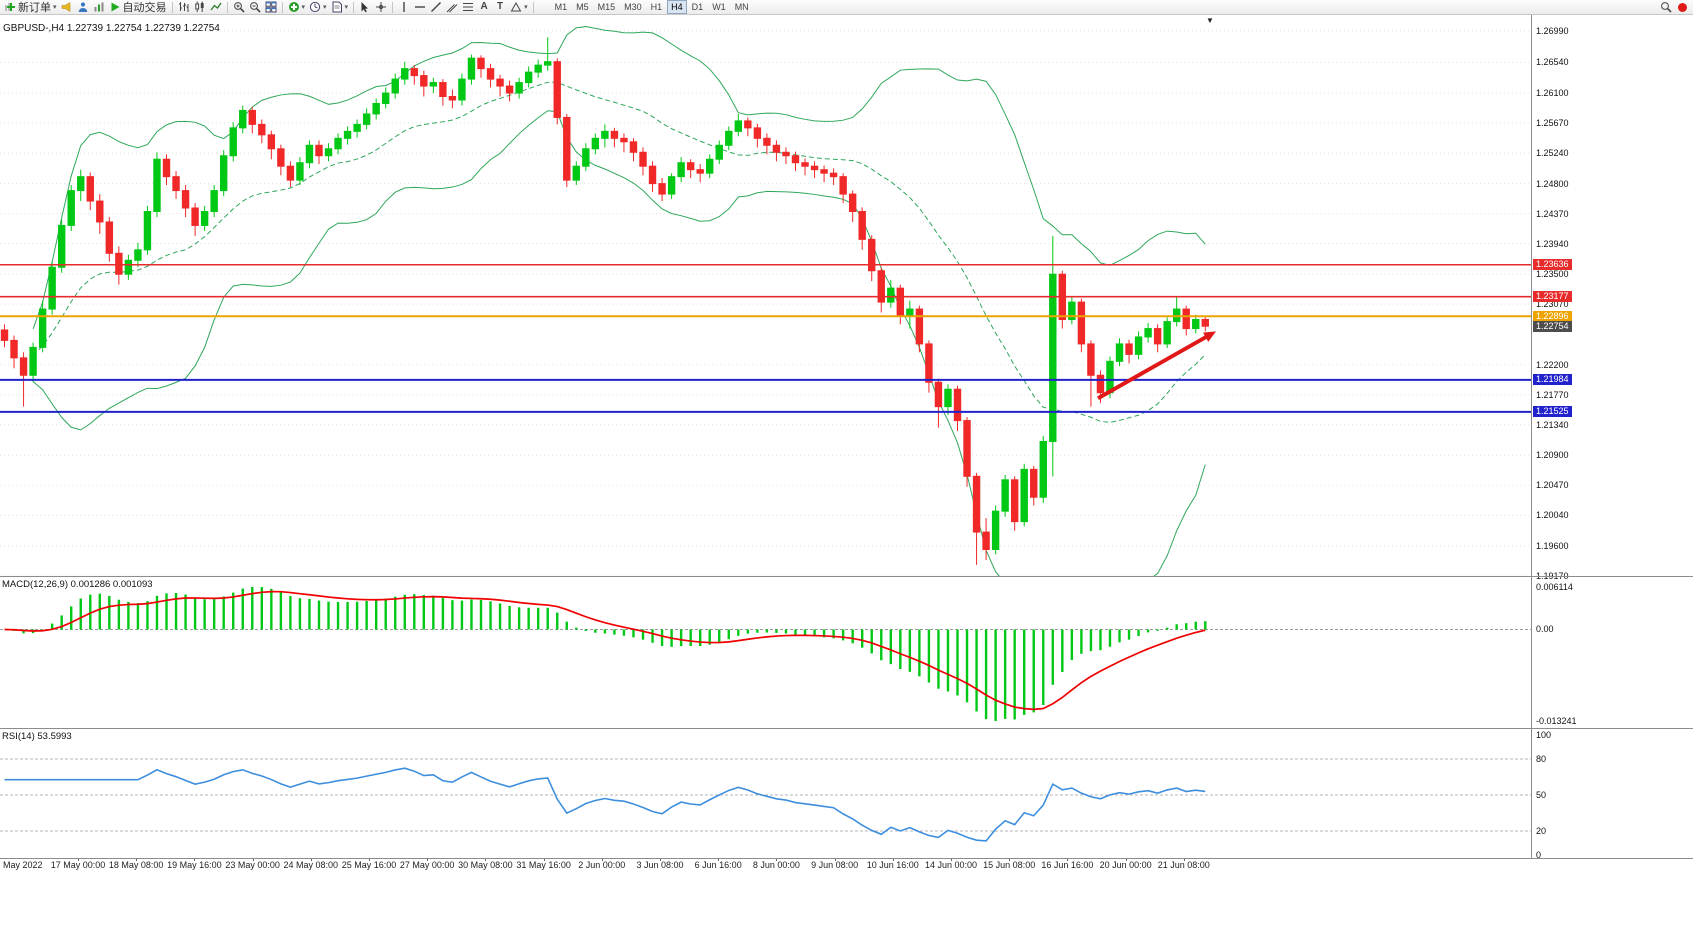 The height and width of the screenshot is (936, 1693). I want to click on price-tick: 1.23070, so click(1552, 304).